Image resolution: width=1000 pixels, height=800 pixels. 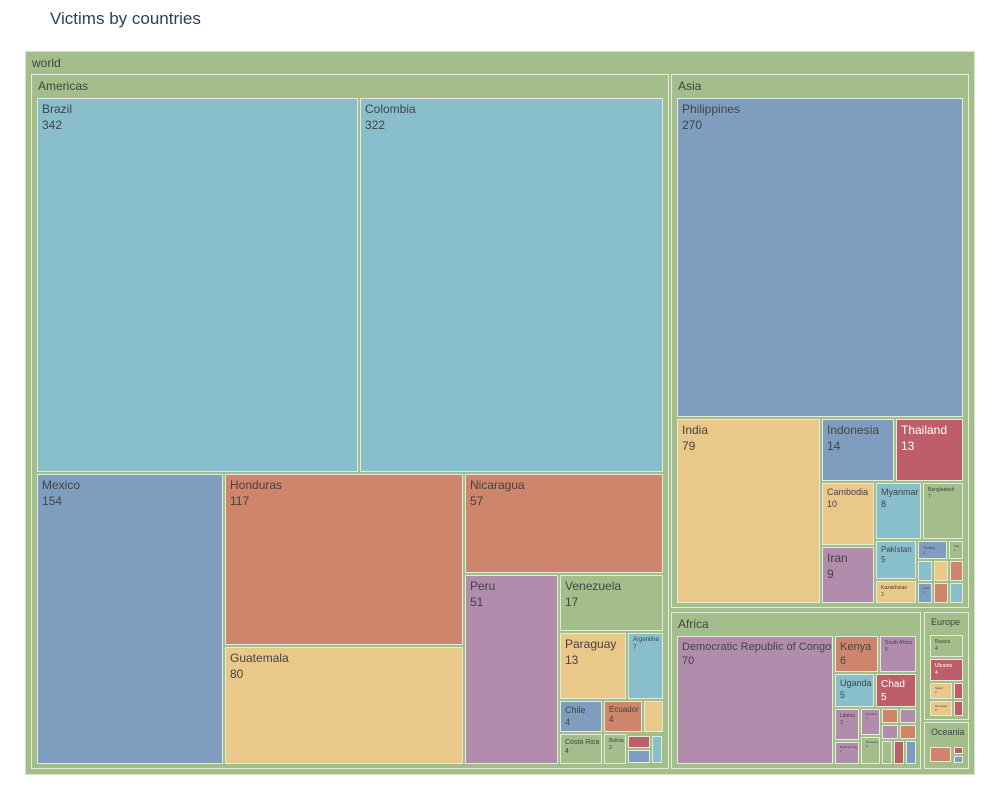 What do you see at coordinates (856, 647) in the screenshot?
I see `tile-name: Kenya` at bounding box center [856, 647].